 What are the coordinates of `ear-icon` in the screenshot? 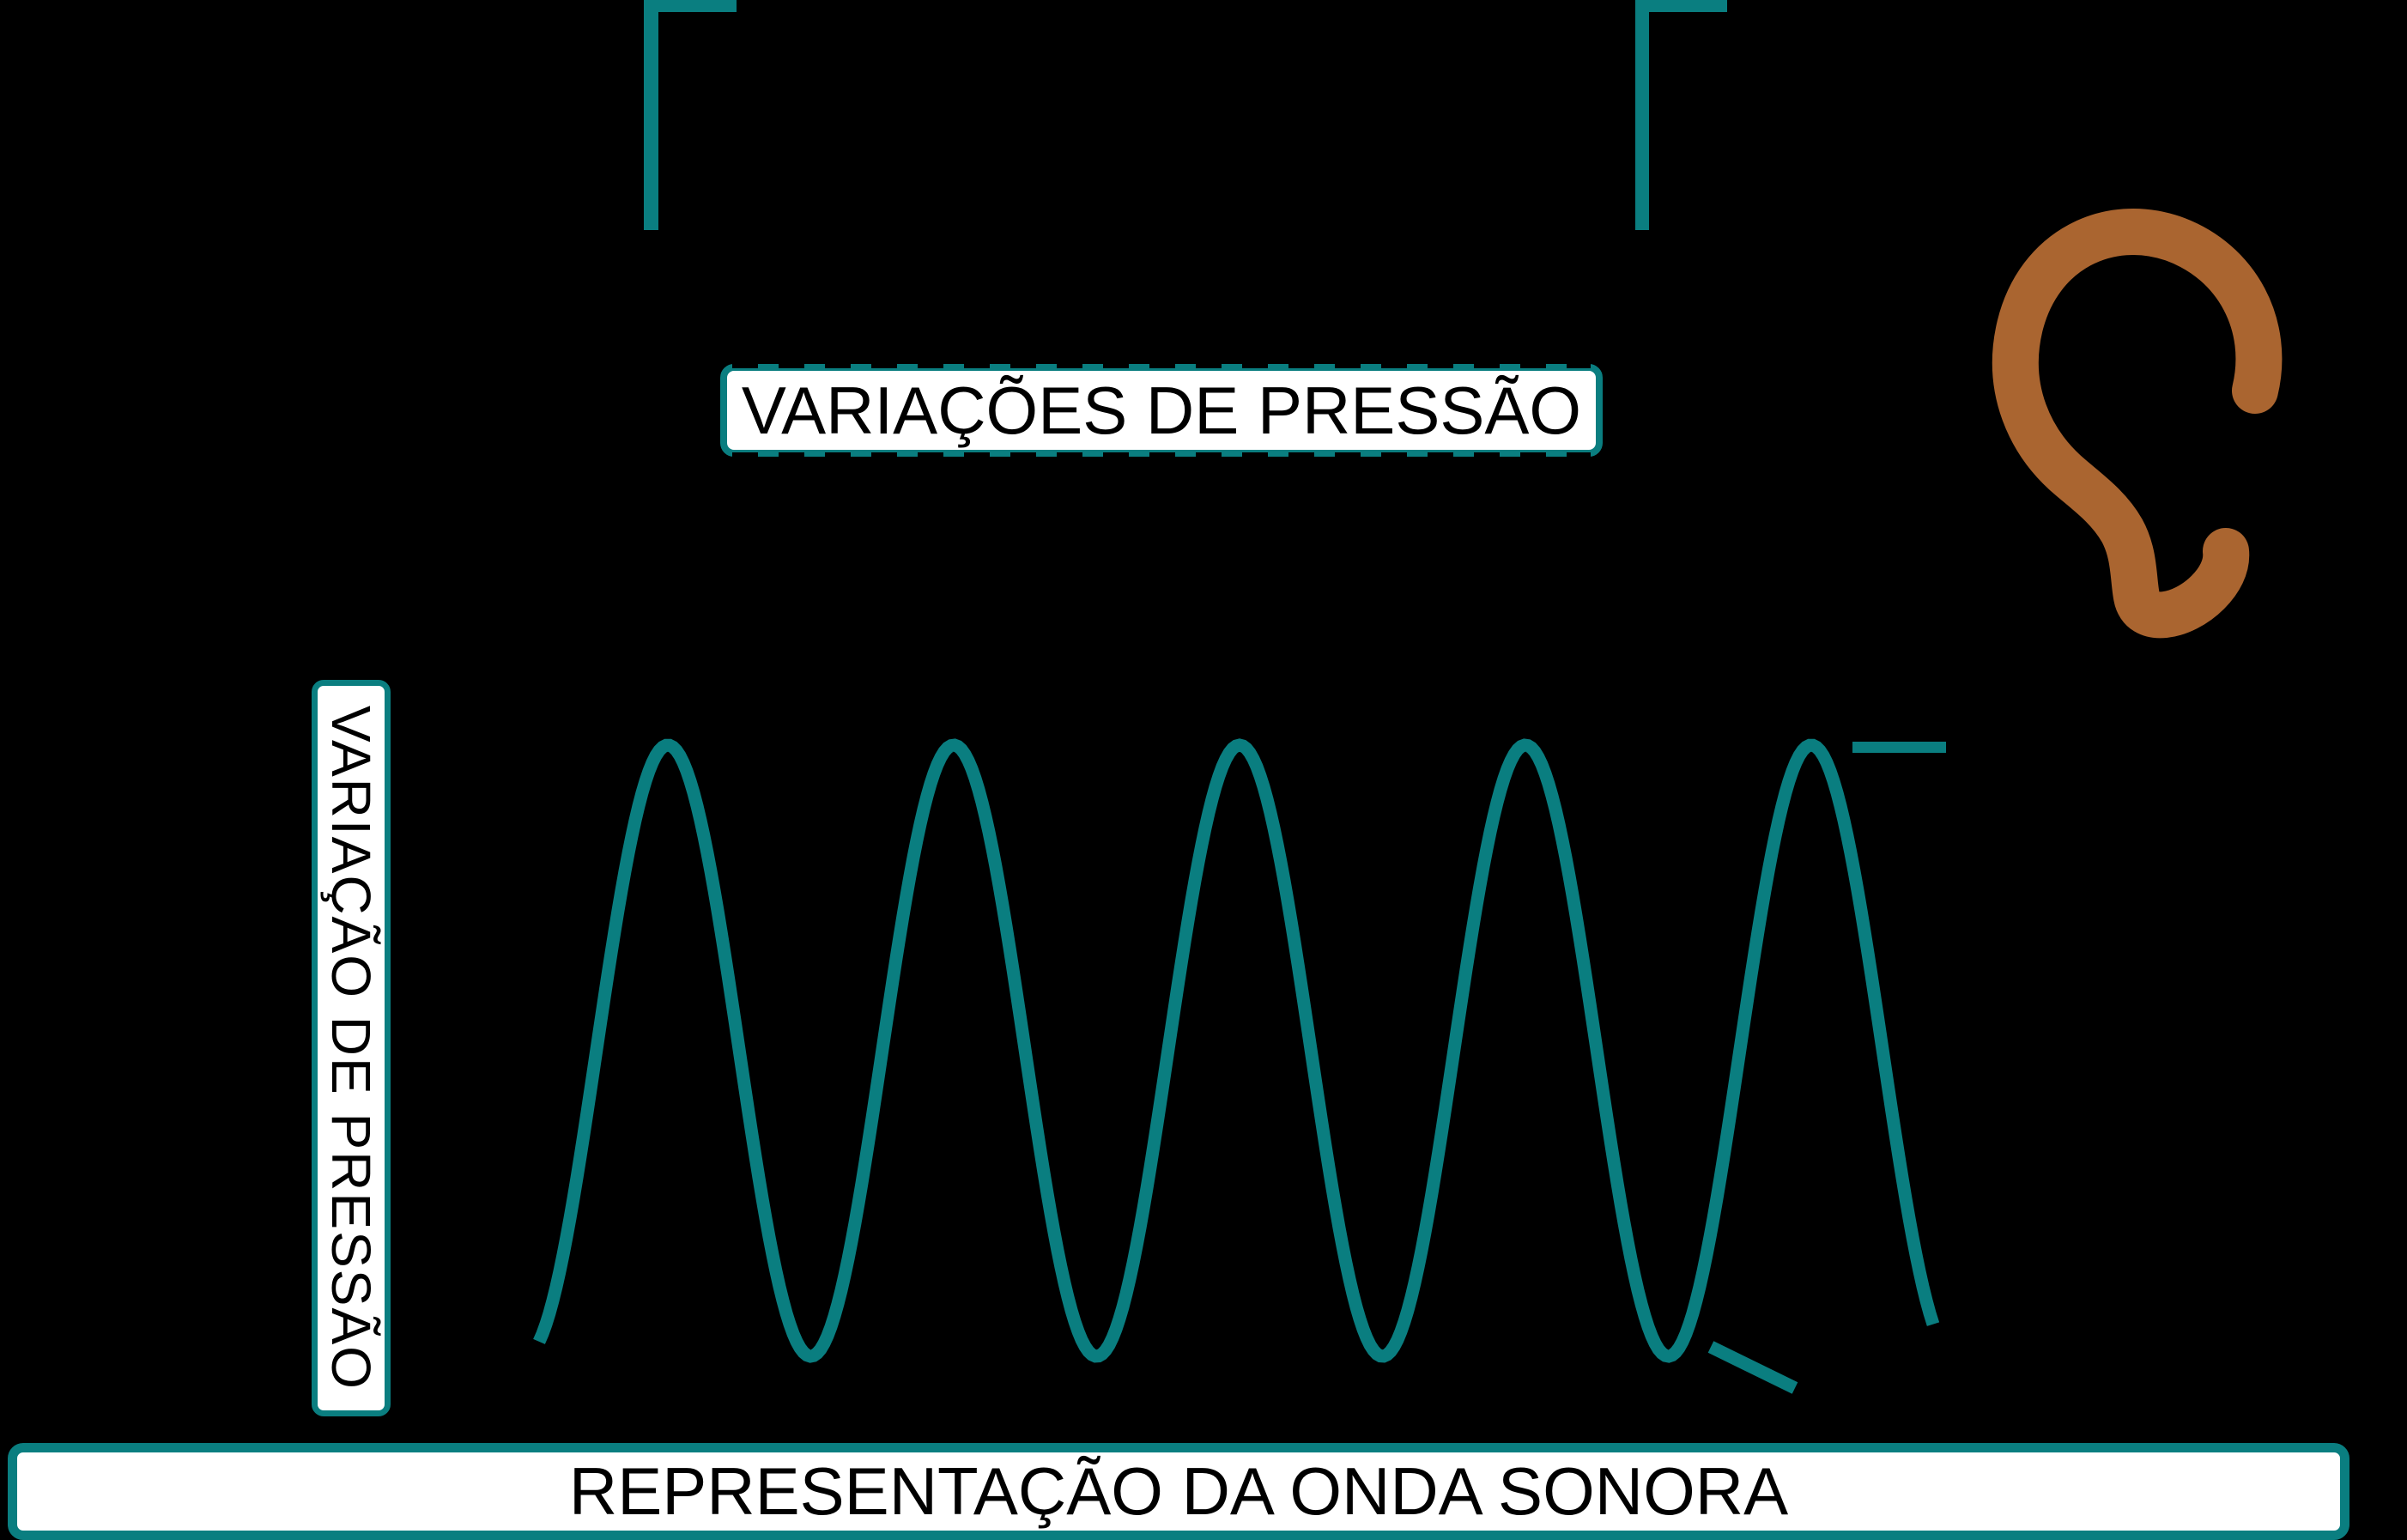 It's located at (2137, 424).